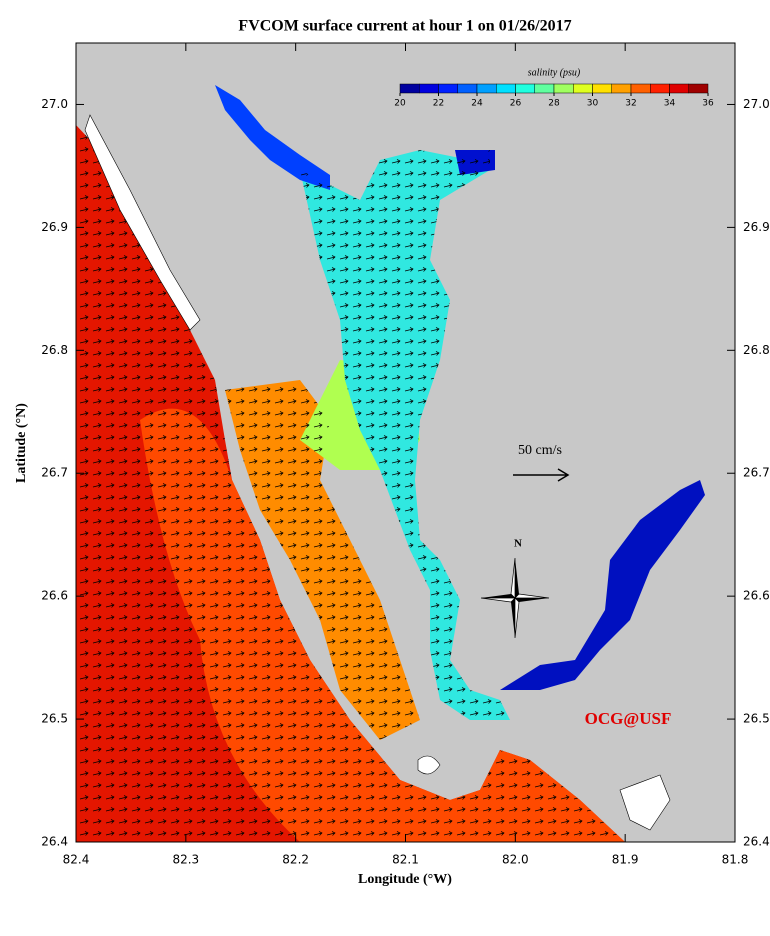 The width and height of the screenshot is (770, 936). Describe the element at coordinates (518, 544) in the screenshot. I see `compass-label: N` at that location.